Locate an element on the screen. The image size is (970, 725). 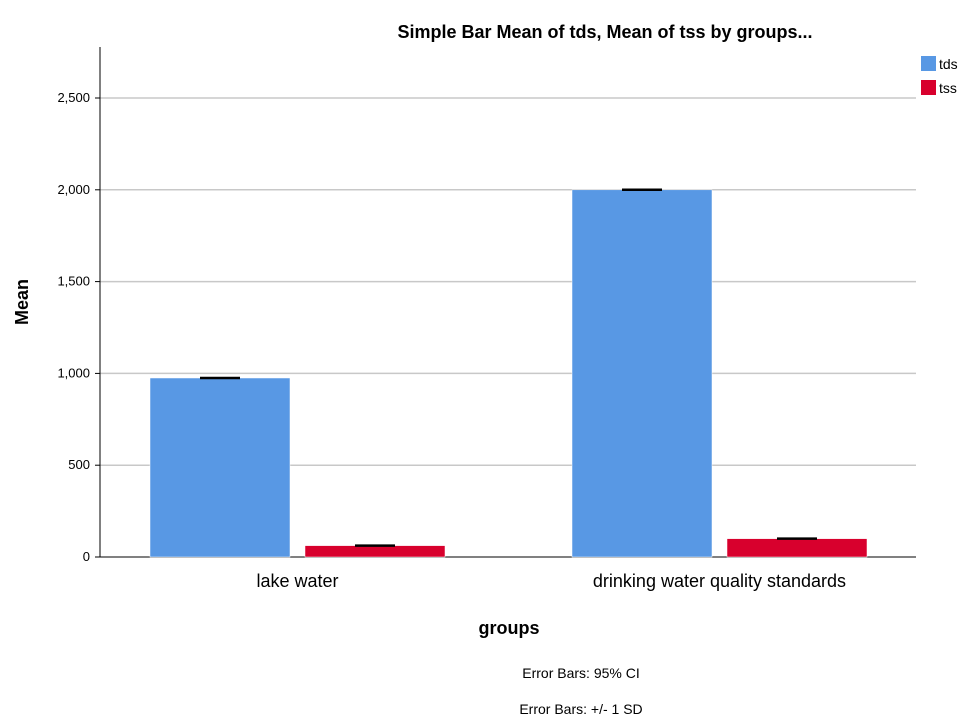
y-tick-label: 500 is located at coordinates (79, 464).